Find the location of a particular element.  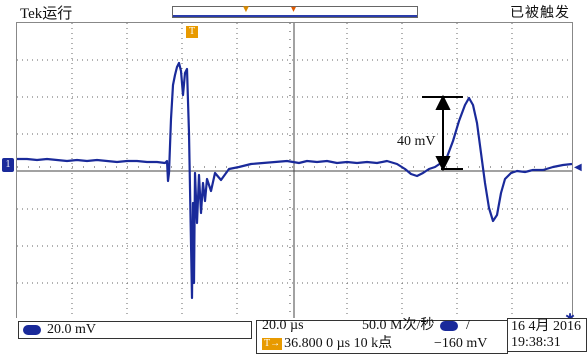

sample-rate: 50.0 M次/秒 is located at coordinates (398, 325).